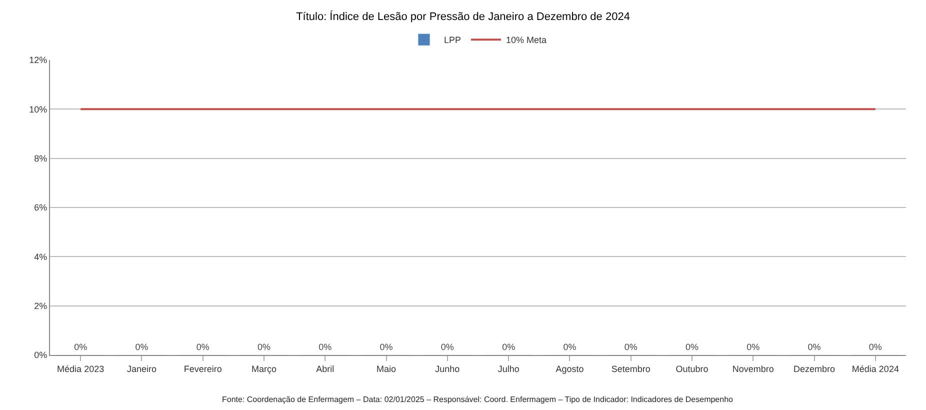 The height and width of the screenshot is (410, 926). What do you see at coordinates (509, 369) in the screenshot?
I see `x-tick-label: Julho` at bounding box center [509, 369].